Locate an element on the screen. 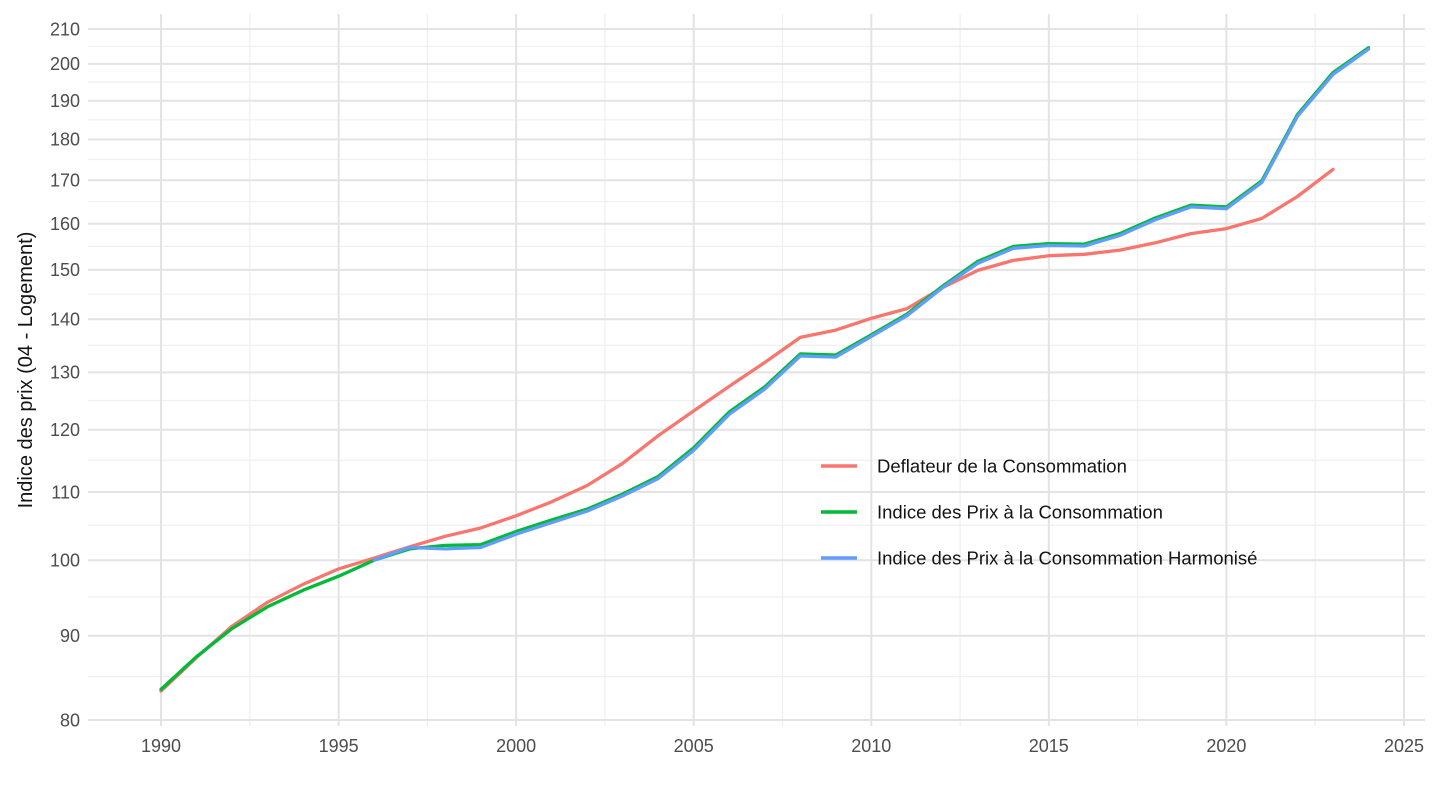  y-tick-label: 100 is located at coordinates (65, 561).